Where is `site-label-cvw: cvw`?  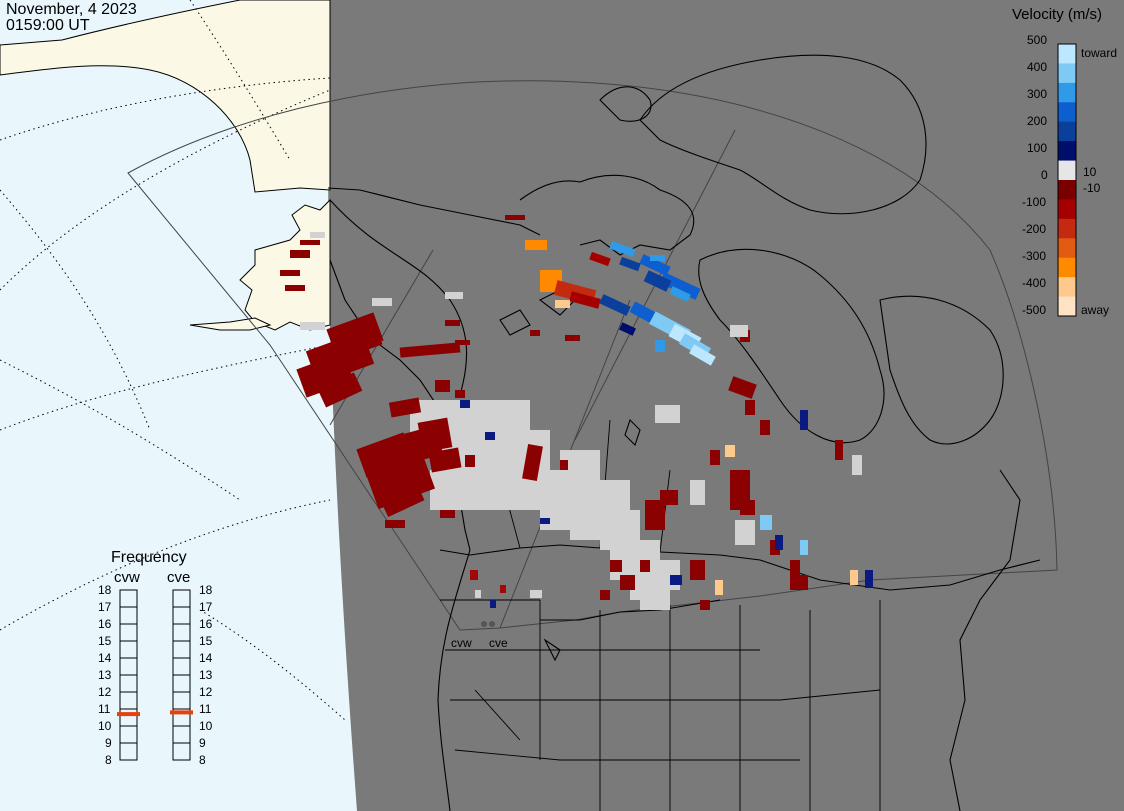 site-label-cvw: cvw is located at coordinates (461, 643).